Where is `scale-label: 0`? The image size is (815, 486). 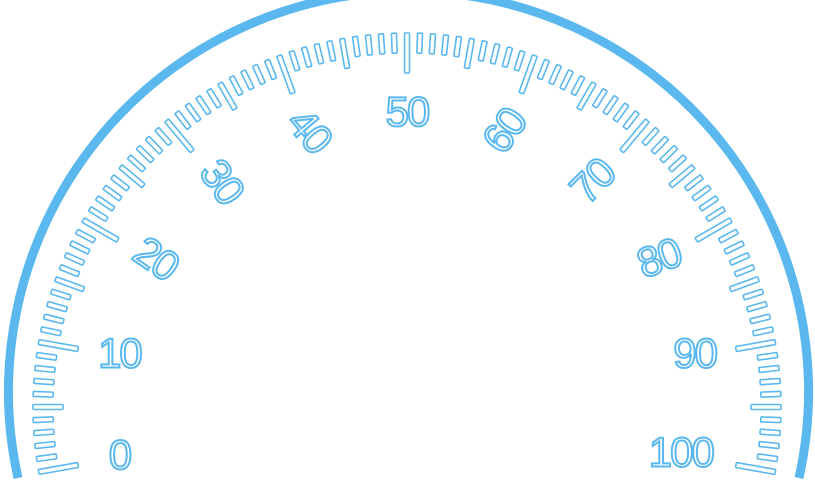 scale-label: 0 is located at coordinates (120, 454).